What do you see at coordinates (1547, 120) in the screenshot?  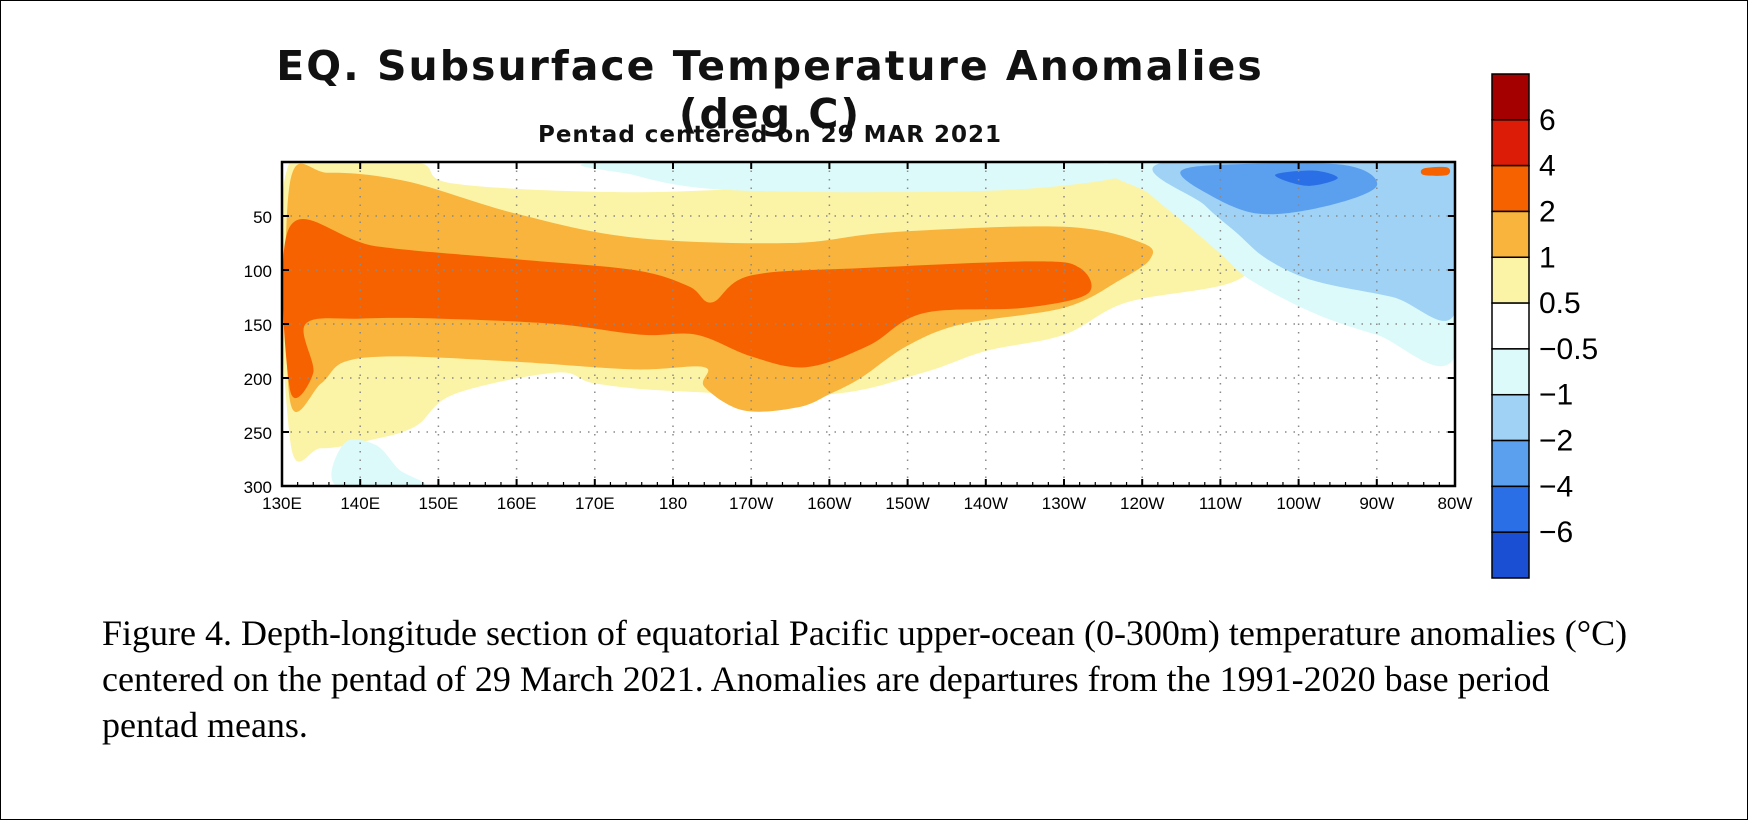 I see `colorbar-label: 6` at bounding box center [1547, 120].